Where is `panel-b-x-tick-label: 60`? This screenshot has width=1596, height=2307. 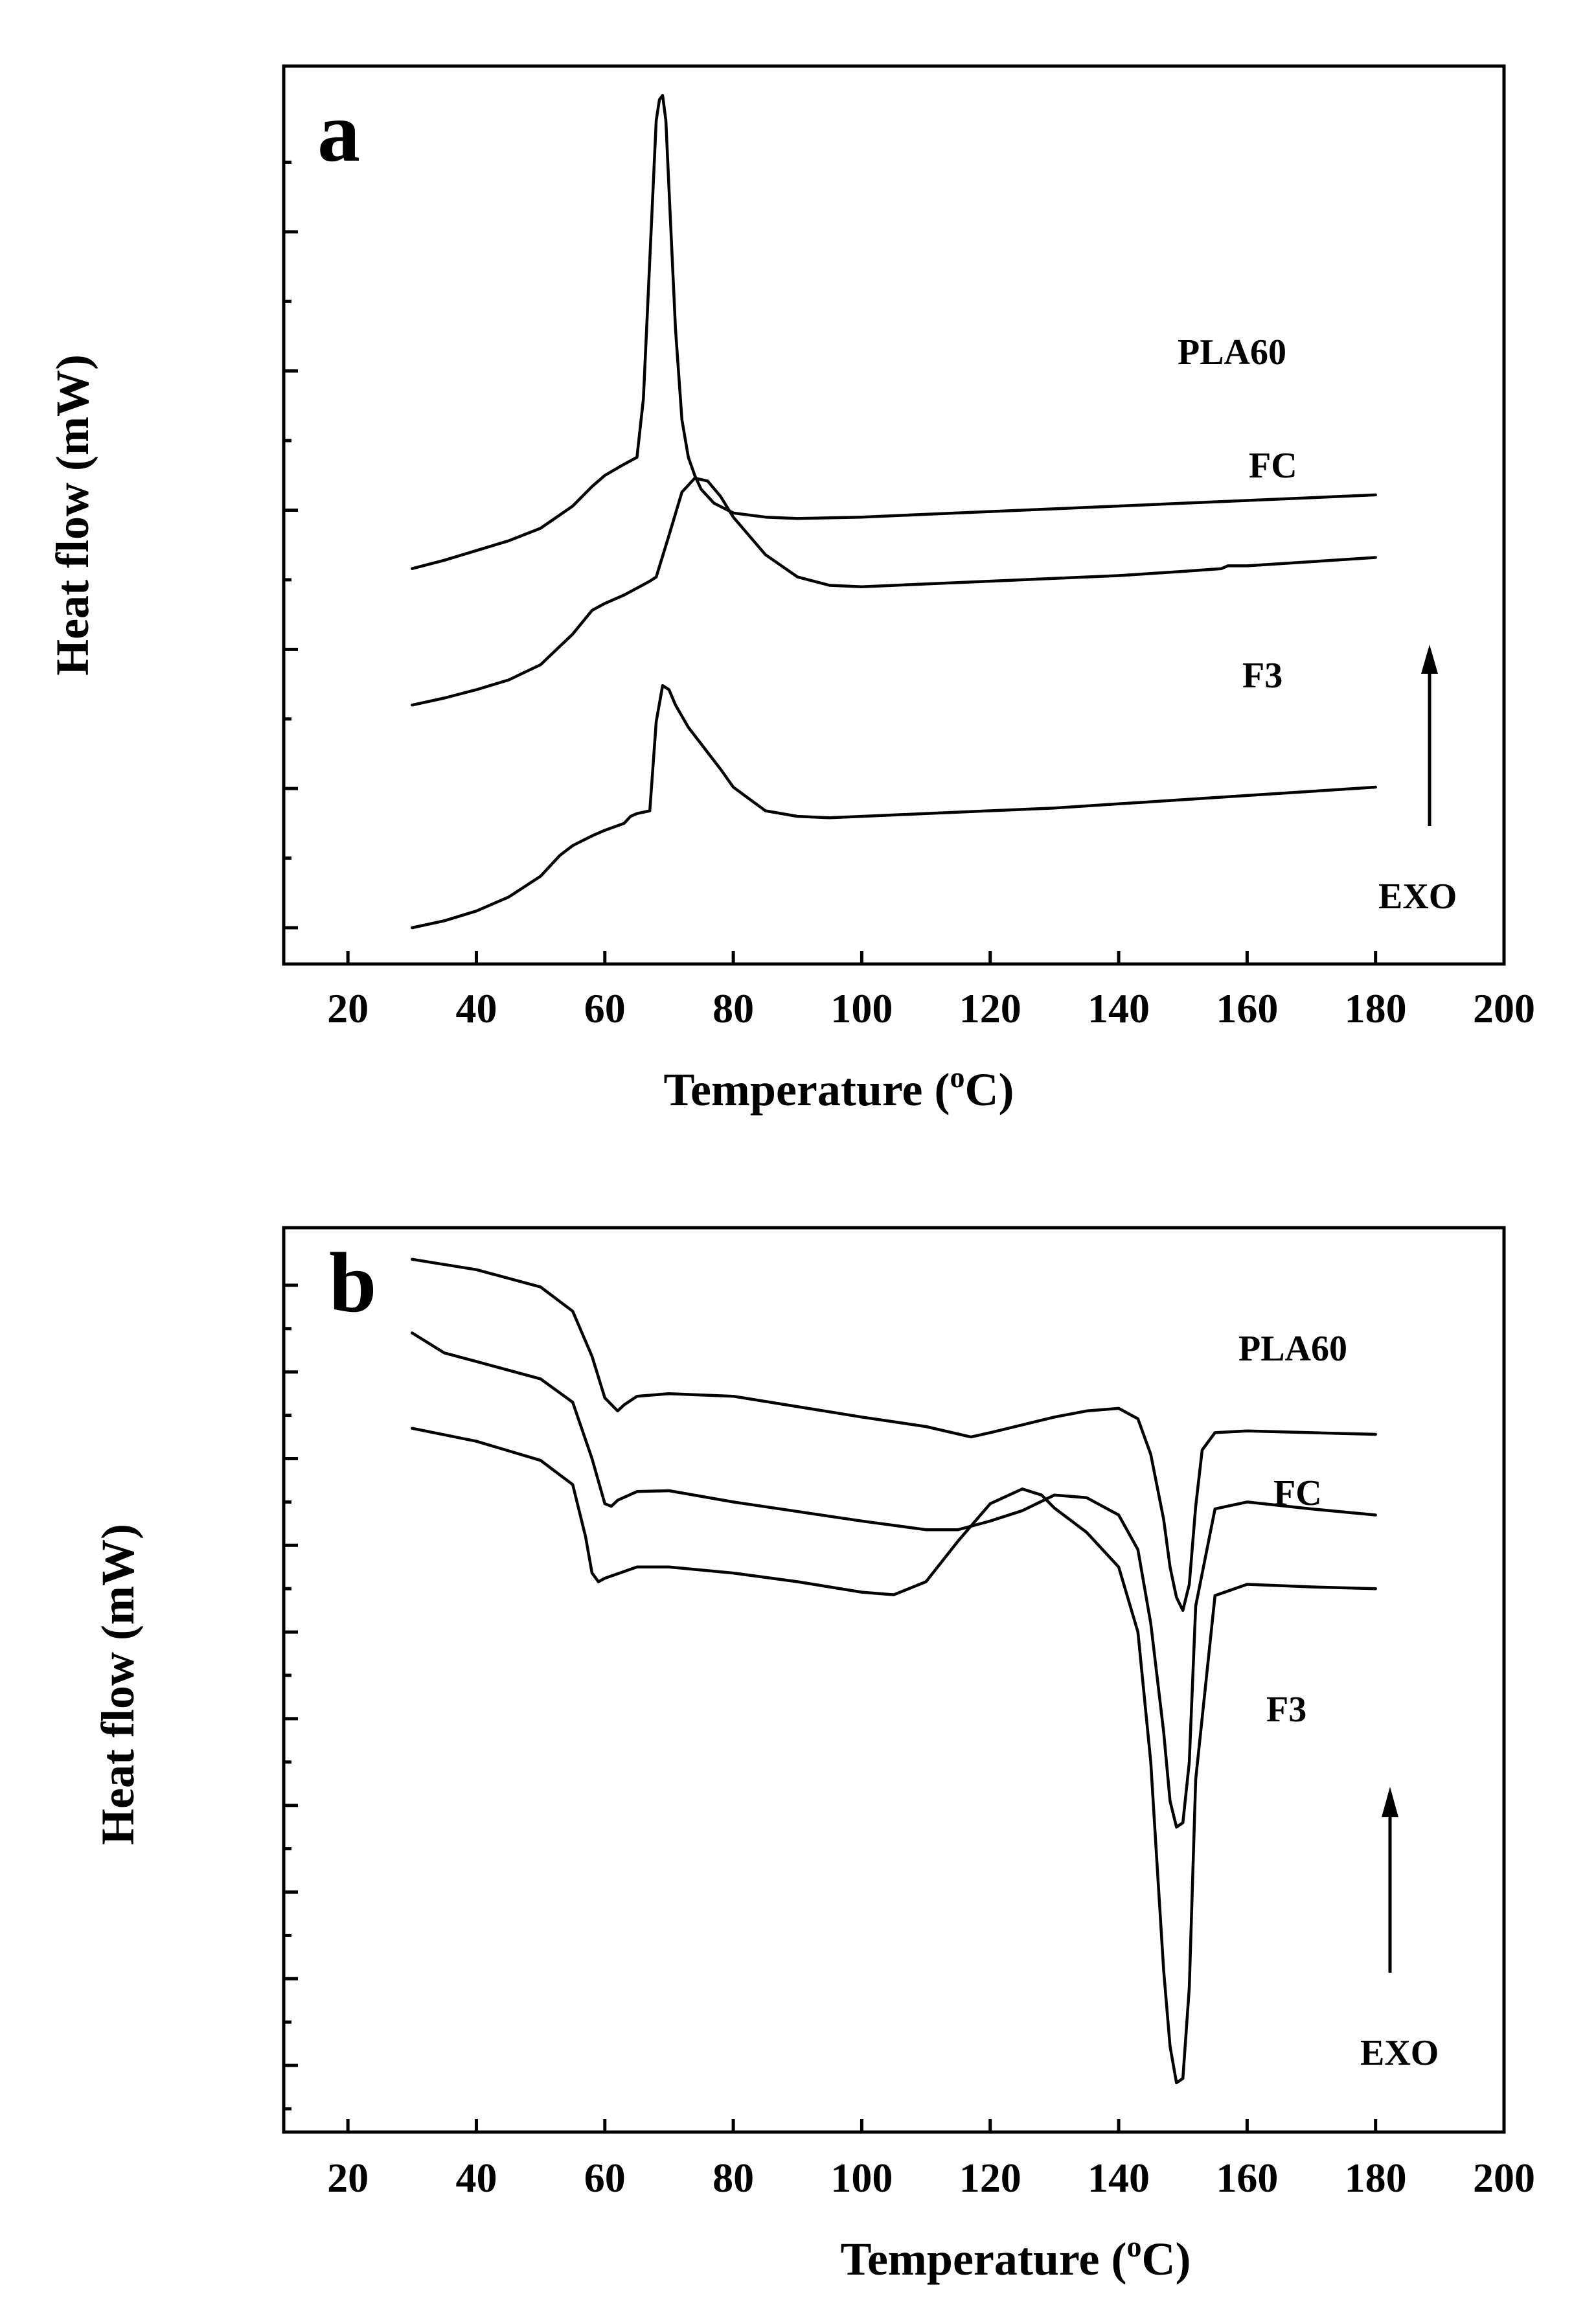
panel-b-x-tick-label: 60 is located at coordinates (605, 2178).